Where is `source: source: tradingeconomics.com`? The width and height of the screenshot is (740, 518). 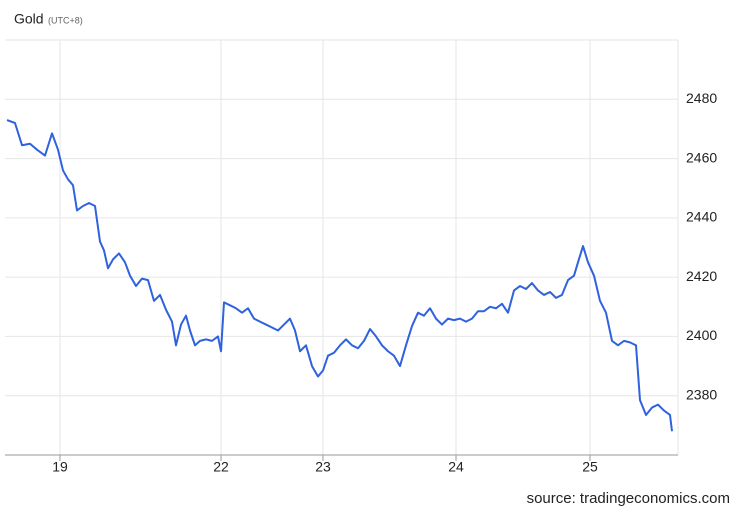
source: source: tradingeconomics.com is located at coordinates (628, 498).